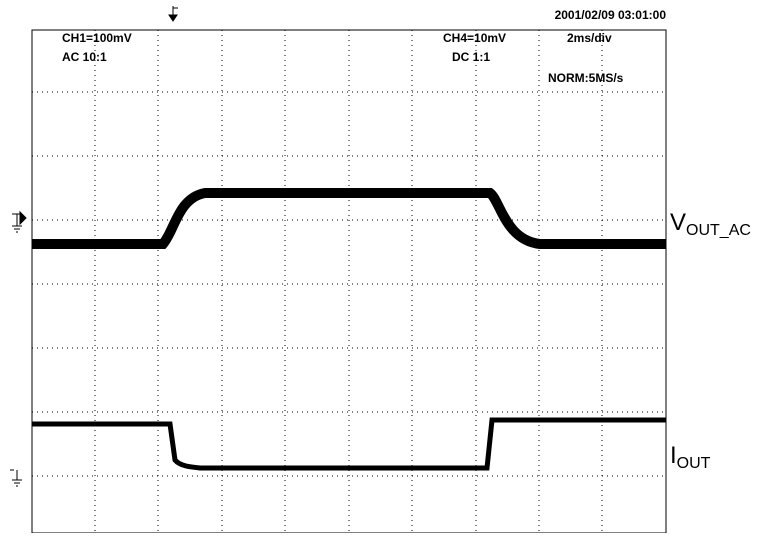 The height and width of the screenshot is (538, 779). Describe the element at coordinates (474, 38) in the screenshot. I see `ch4-scale: CH4=10mV` at that location.